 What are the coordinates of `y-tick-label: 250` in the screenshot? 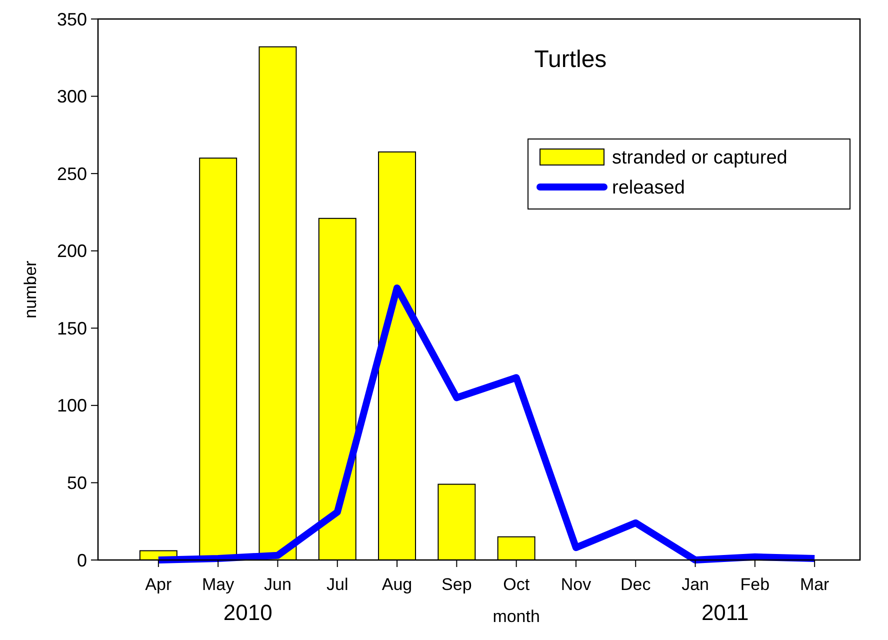 It's located at (71, 174).